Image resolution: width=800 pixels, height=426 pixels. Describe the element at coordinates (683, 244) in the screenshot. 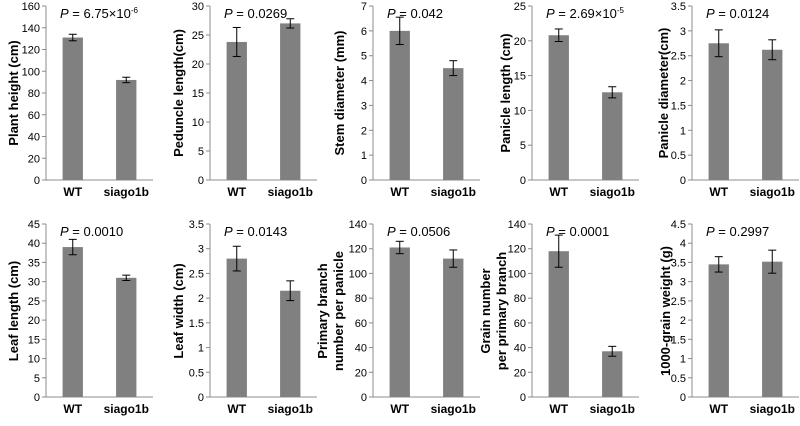

I see `y-tick-label: 4` at that location.